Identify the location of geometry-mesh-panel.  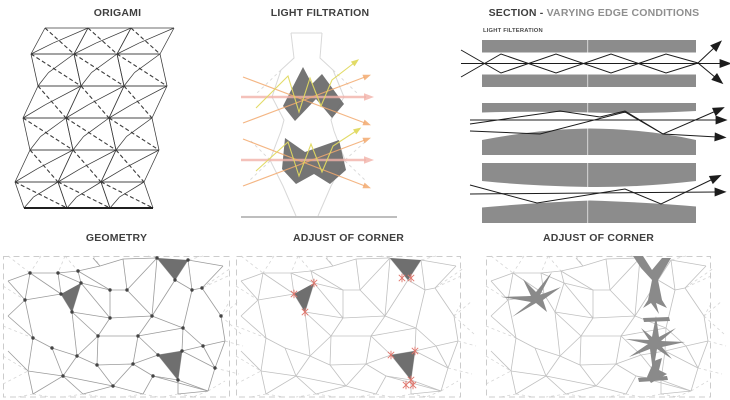
(123, 326).